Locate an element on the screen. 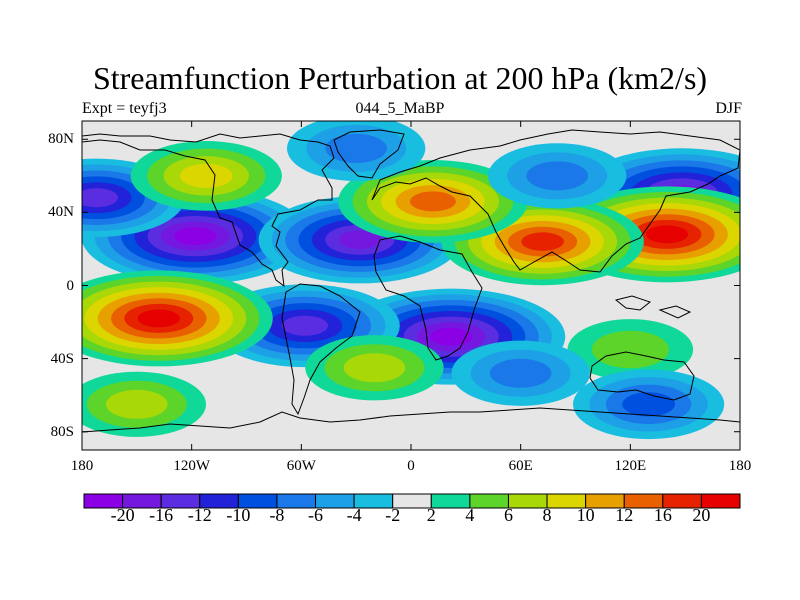 The height and width of the screenshot is (600, 800). x-tick-label: 120W is located at coordinates (191, 466).